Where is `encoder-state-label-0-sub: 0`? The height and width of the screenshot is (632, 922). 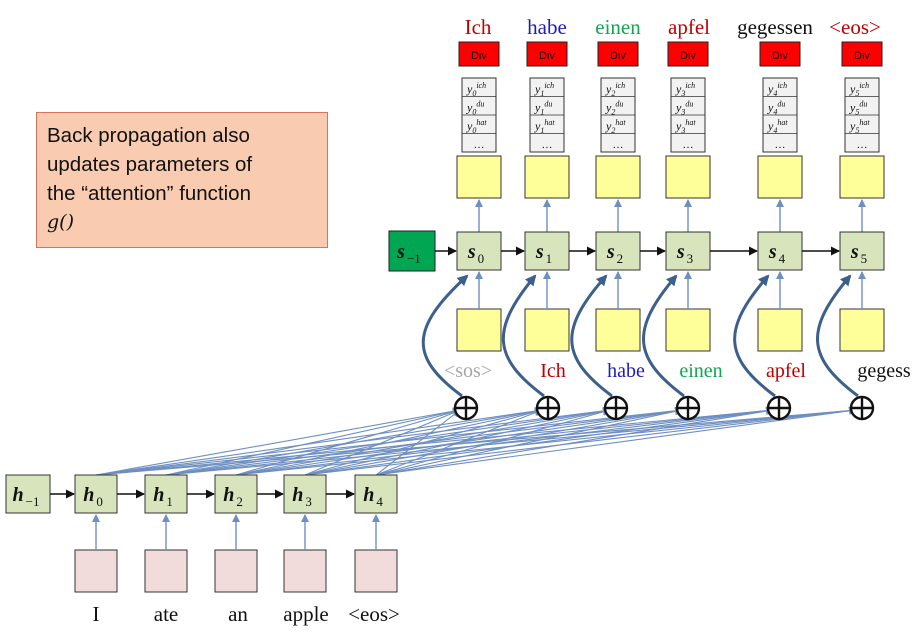
encoder-state-label-0-sub: 0 is located at coordinates (99, 501).